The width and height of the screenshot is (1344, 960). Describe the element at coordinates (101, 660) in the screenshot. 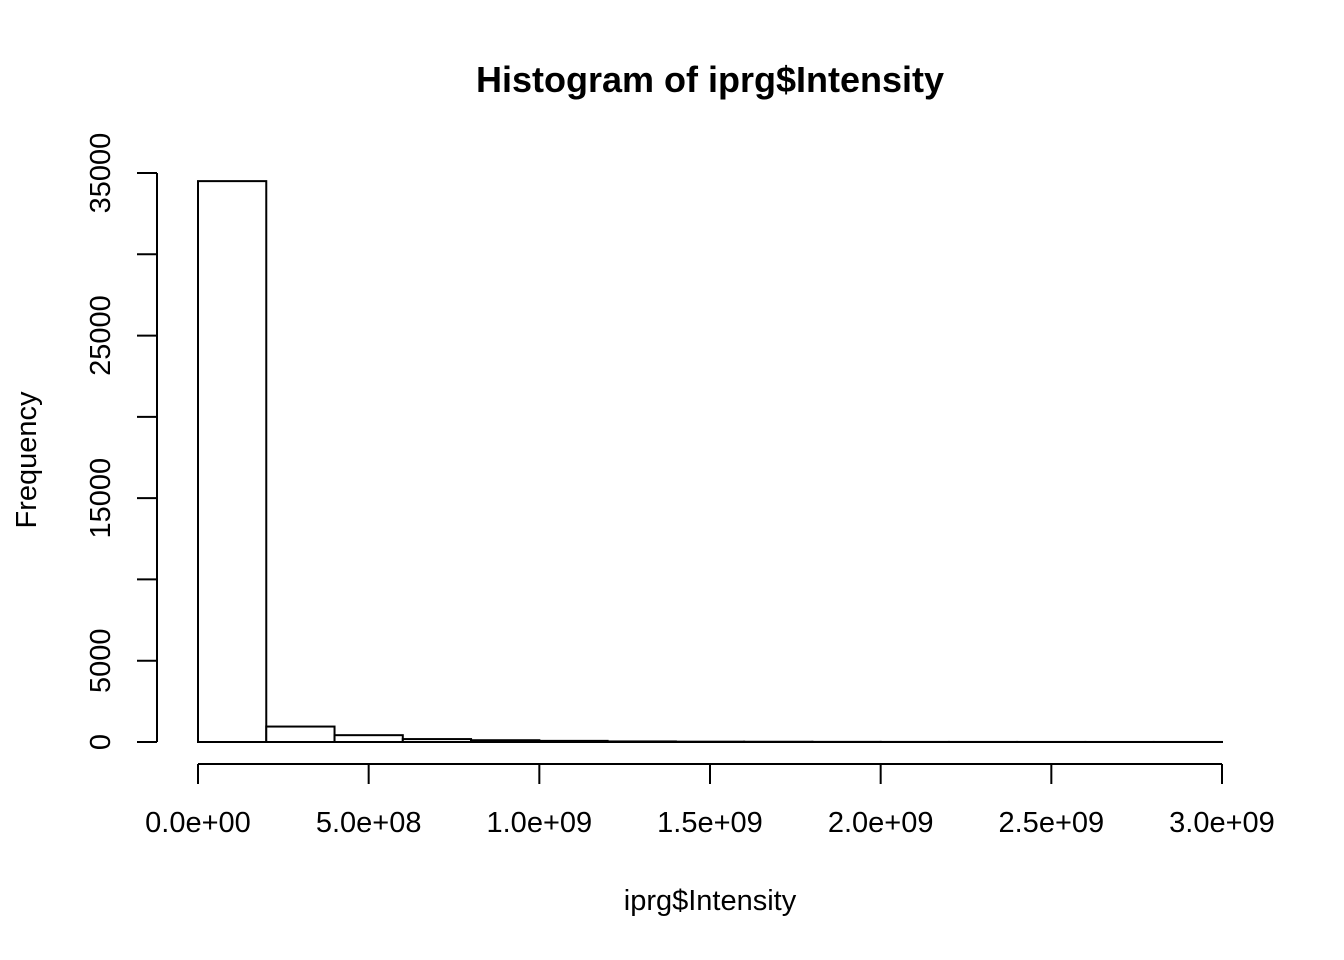

I see `y-tick-label: 5000` at that location.